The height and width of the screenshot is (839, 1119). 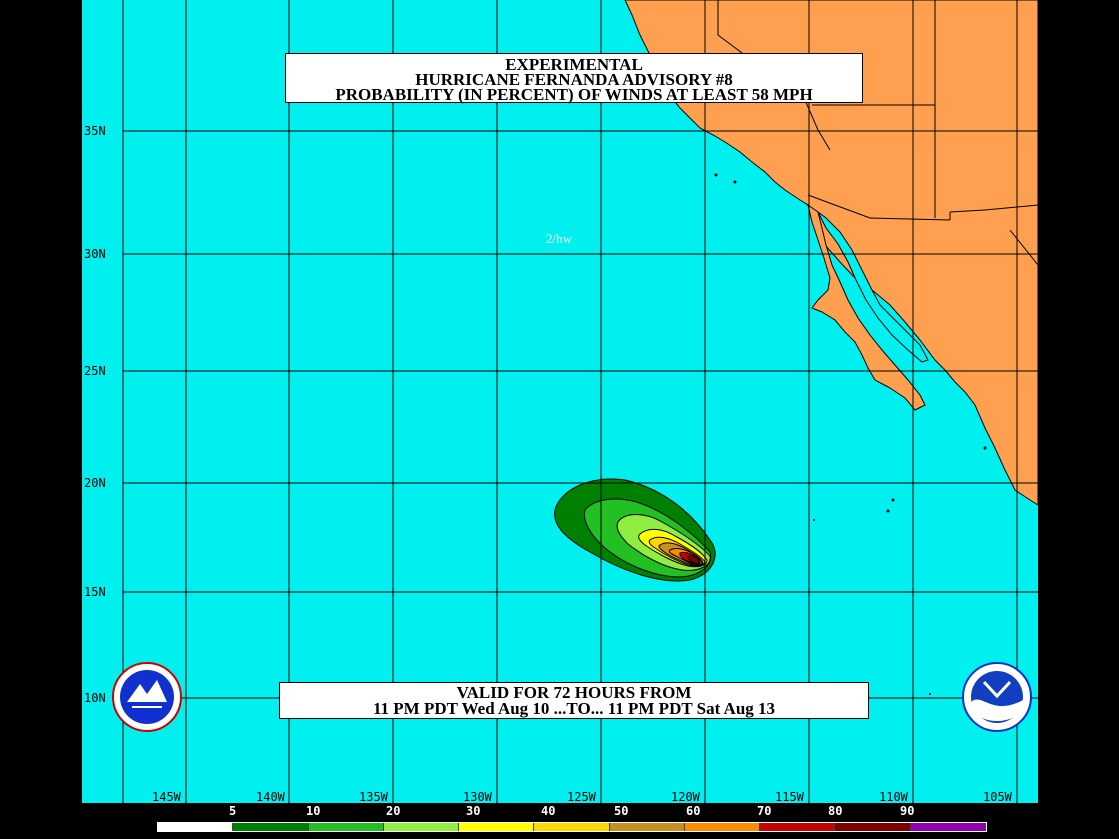 I want to click on lon-label: 140W, so click(x=270, y=797).